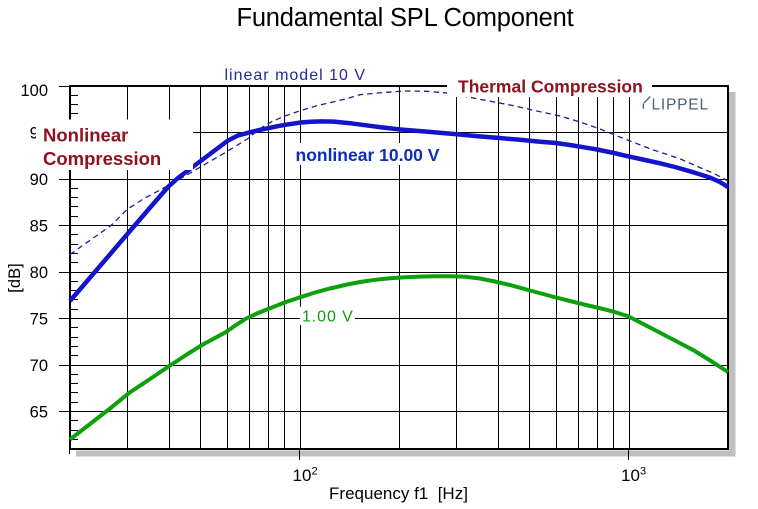 This screenshot has width=758, height=509. I want to click on svg-text: 85, so click(39, 226).